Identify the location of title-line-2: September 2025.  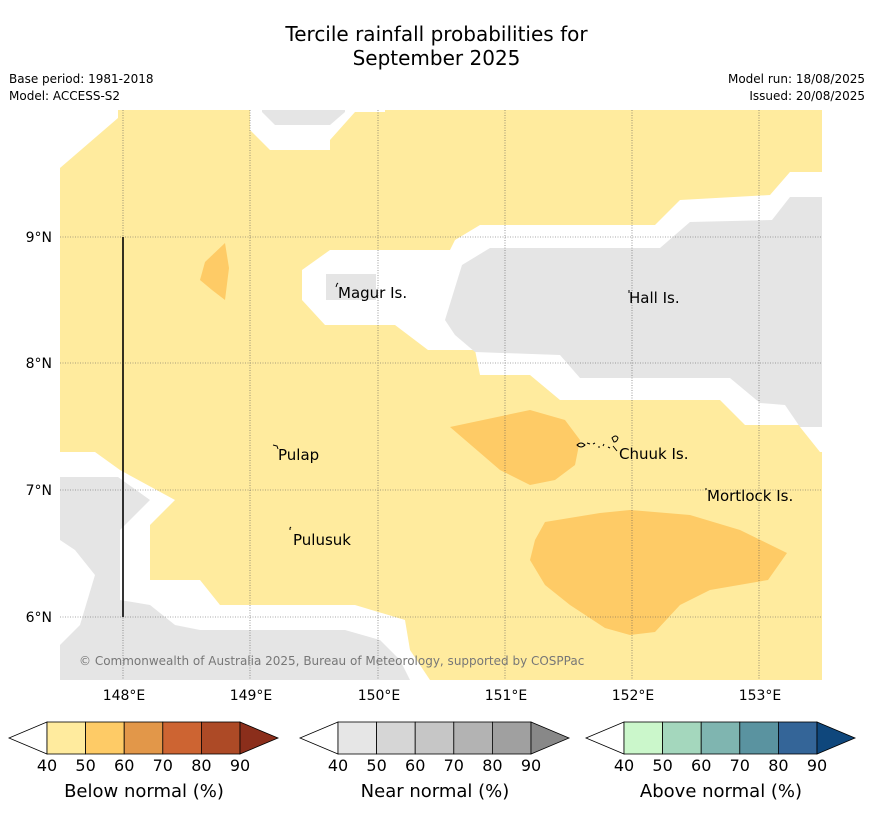
(436, 58).